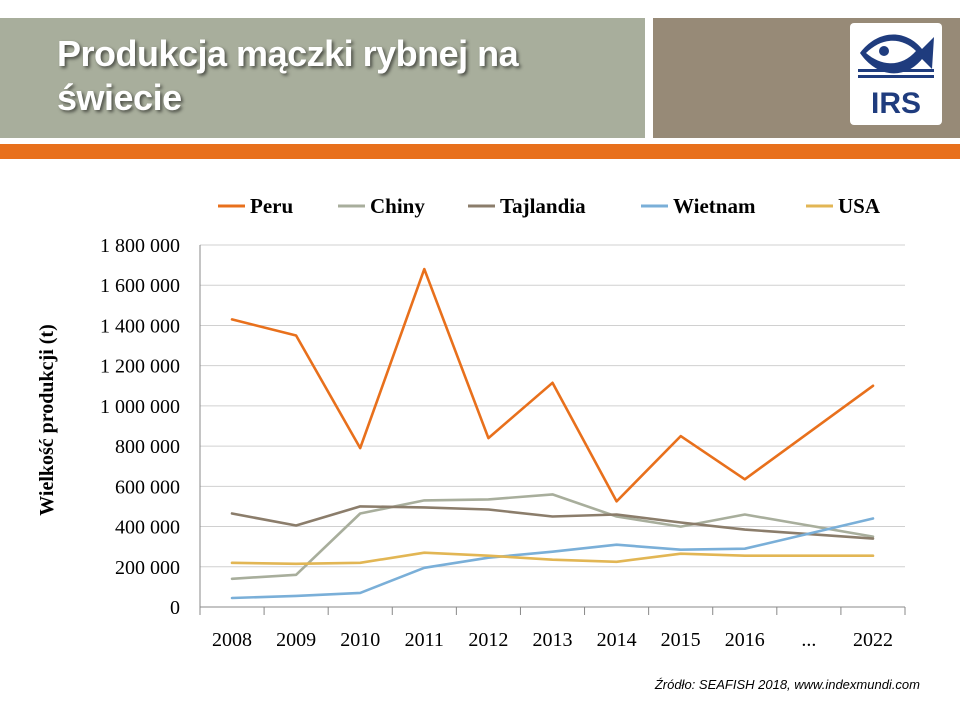  I want to click on y-tick-label: 1 600 000, so click(140, 286).